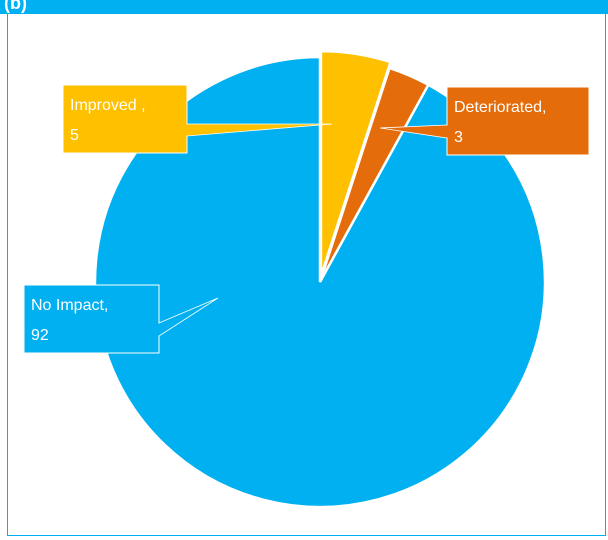 Image resolution: width=608 pixels, height=540 pixels. I want to click on callout-seam-deteriorated, so click(448, 132).